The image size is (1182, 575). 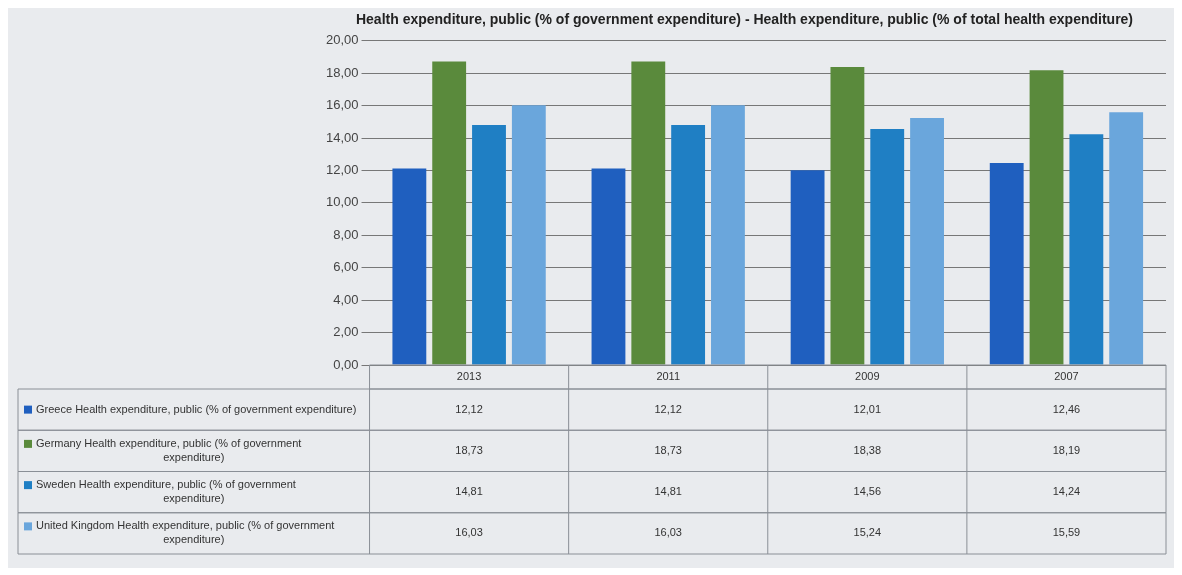 What do you see at coordinates (1066, 491) in the screenshot?
I see `data-label: 14,24` at bounding box center [1066, 491].